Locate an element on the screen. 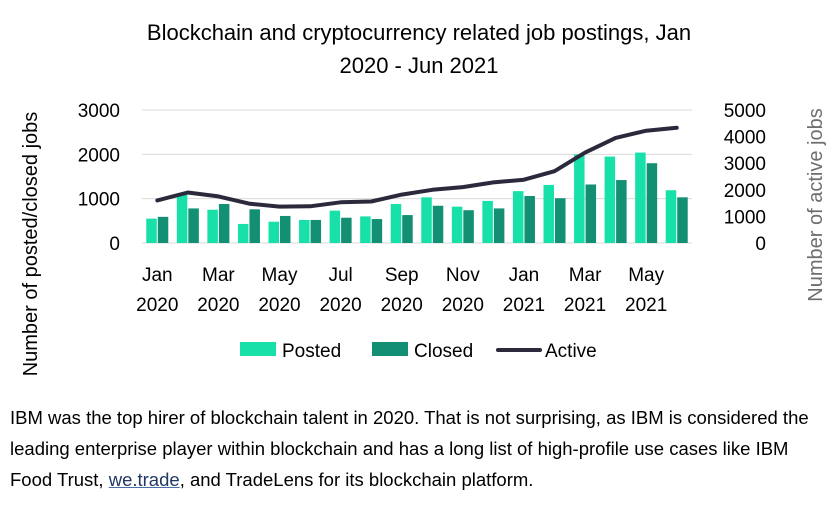 The width and height of the screenshot is (838, 514). chart-title-line-2: 2020 - Jun 2021 is located at coordinates (418, 65).